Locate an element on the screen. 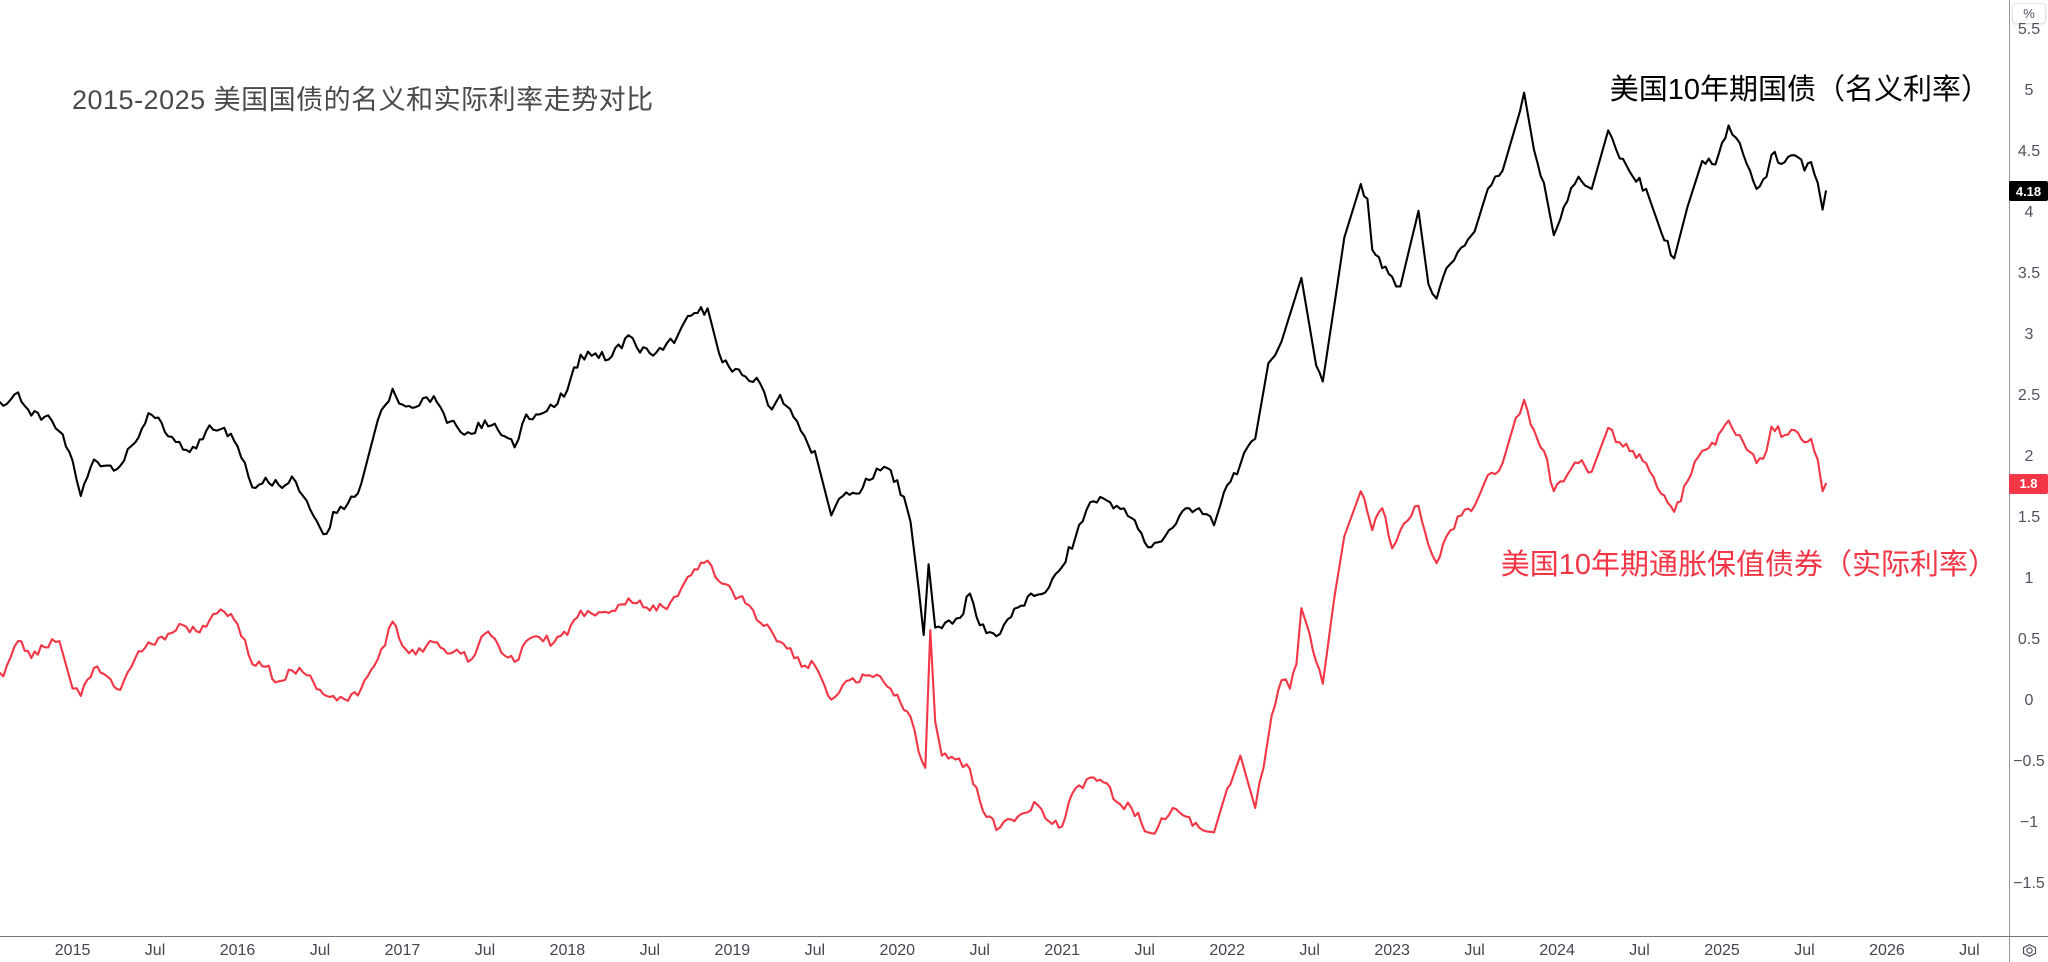 The width and height of the screenshot is (2048, 962). time-tick-label: 2026 is located at coordinates (1887, 950).